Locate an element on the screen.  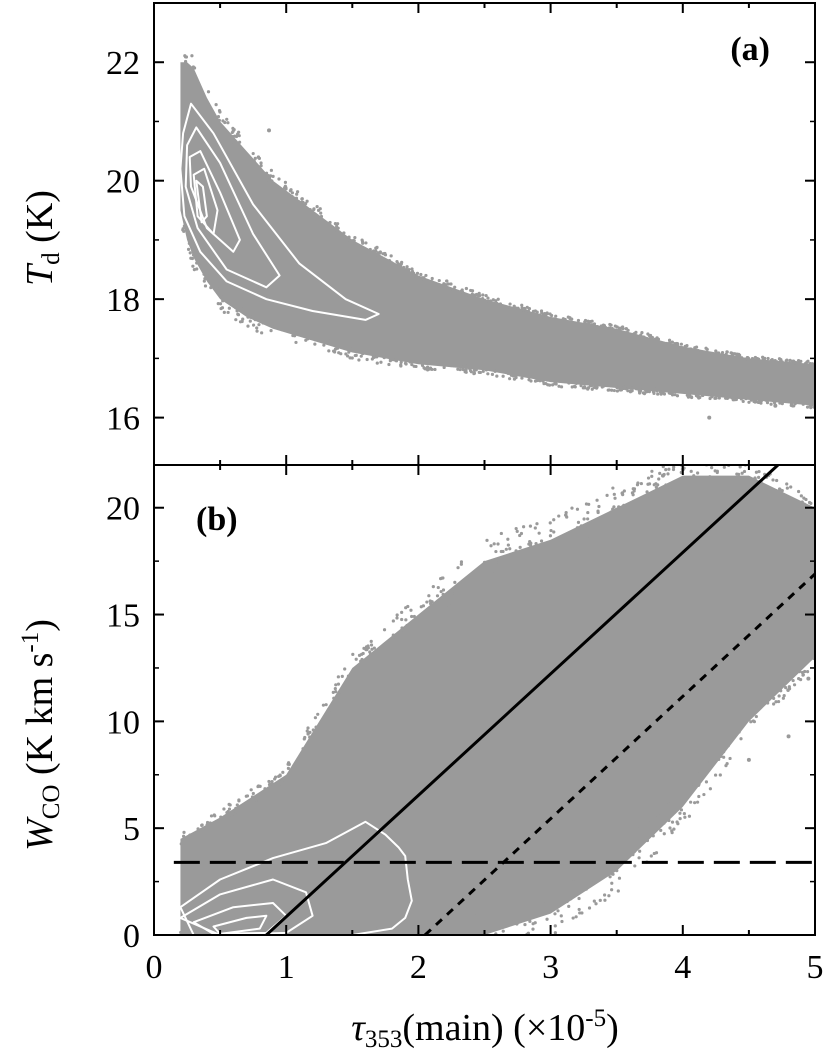
y-tick-label: 0 is located at coordinates (131, 936).